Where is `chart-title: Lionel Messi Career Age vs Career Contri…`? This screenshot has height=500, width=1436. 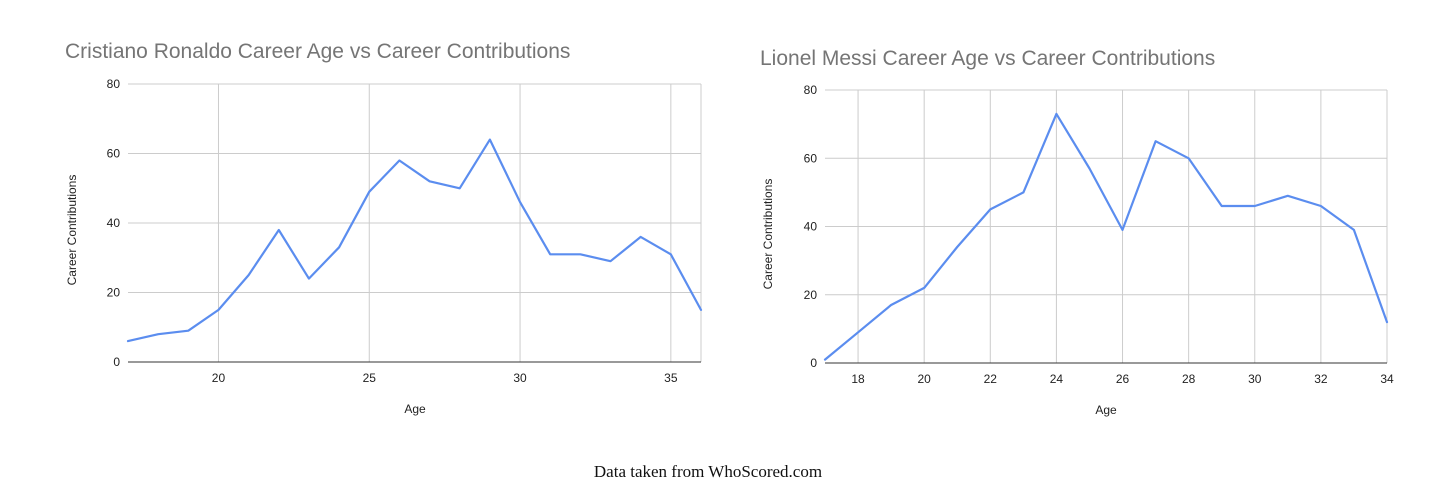
chart-title: Lionel Messi Career Age vs Career Contri… is located at coordinates (987, 58).